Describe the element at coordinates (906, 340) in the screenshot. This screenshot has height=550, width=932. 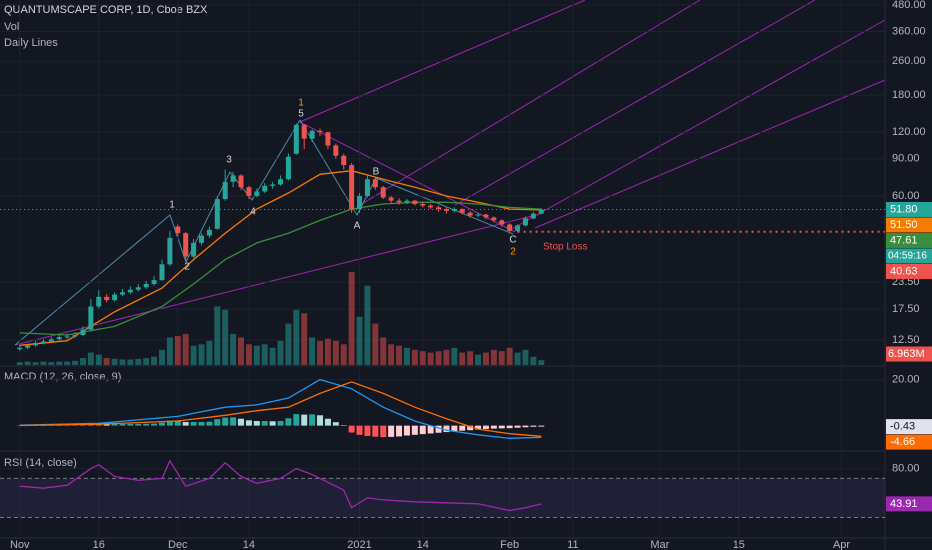
I see `y-tick-label: 12.50` at that location.